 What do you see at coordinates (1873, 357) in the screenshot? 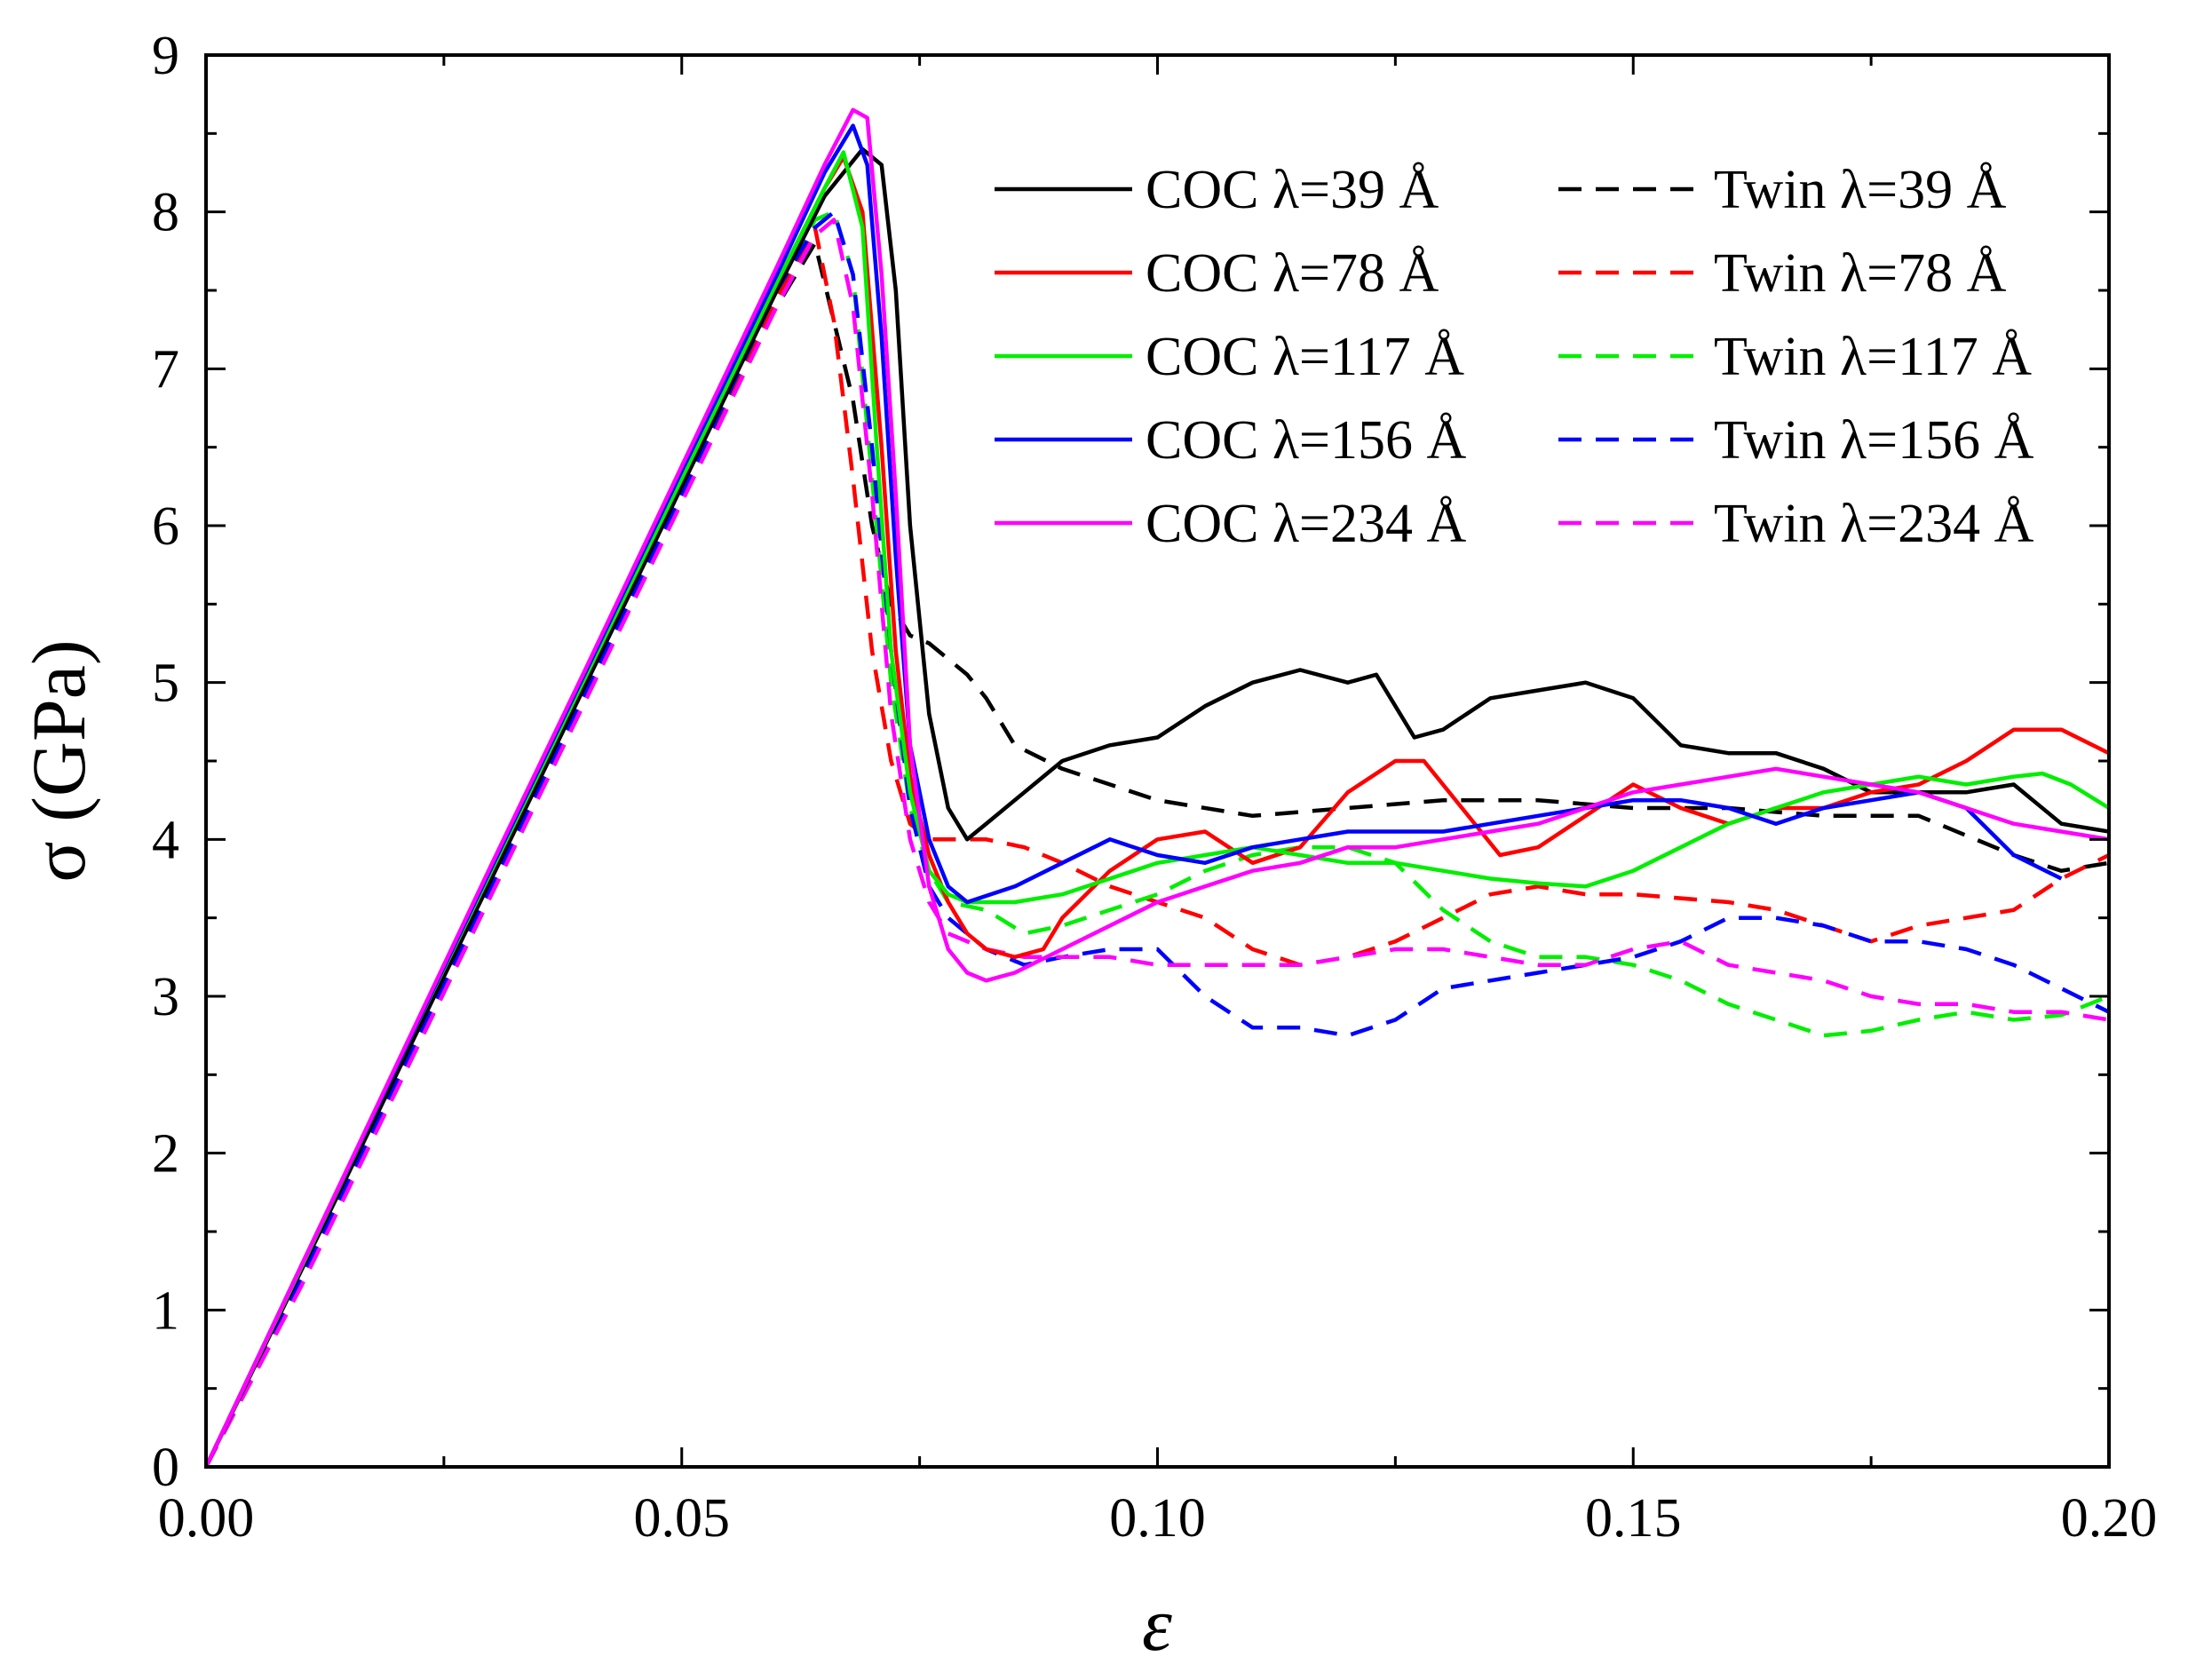
I see `legend-label: Twin λ=117 Å` at bounding box center [1873, 357].